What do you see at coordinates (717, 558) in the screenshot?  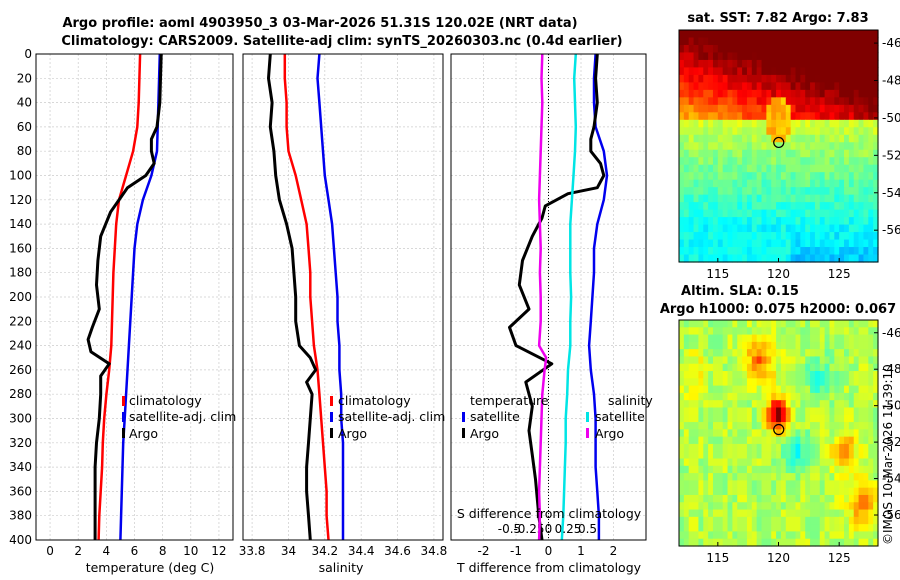 I see `map-x-tick-label: 115` at bounding box center [717, 558].